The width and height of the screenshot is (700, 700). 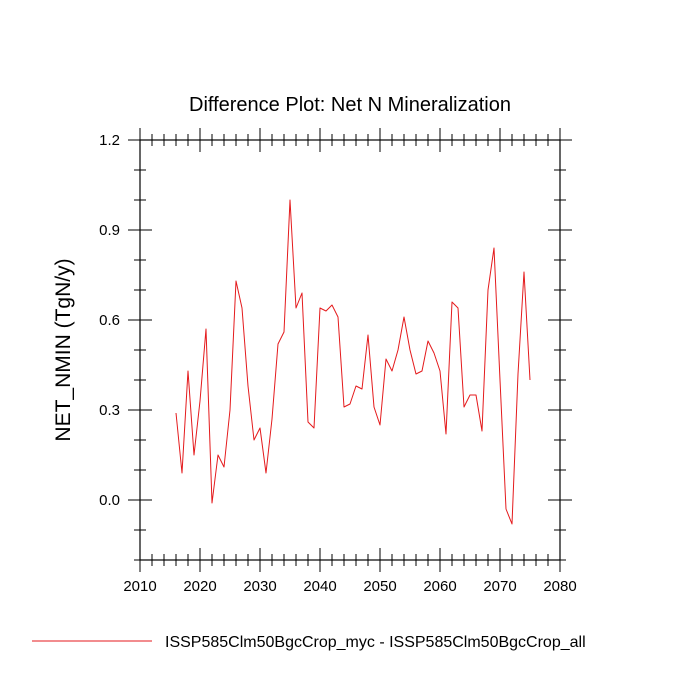 I want to click on y-tick-label: 0.6, so click(x=109, y=320).